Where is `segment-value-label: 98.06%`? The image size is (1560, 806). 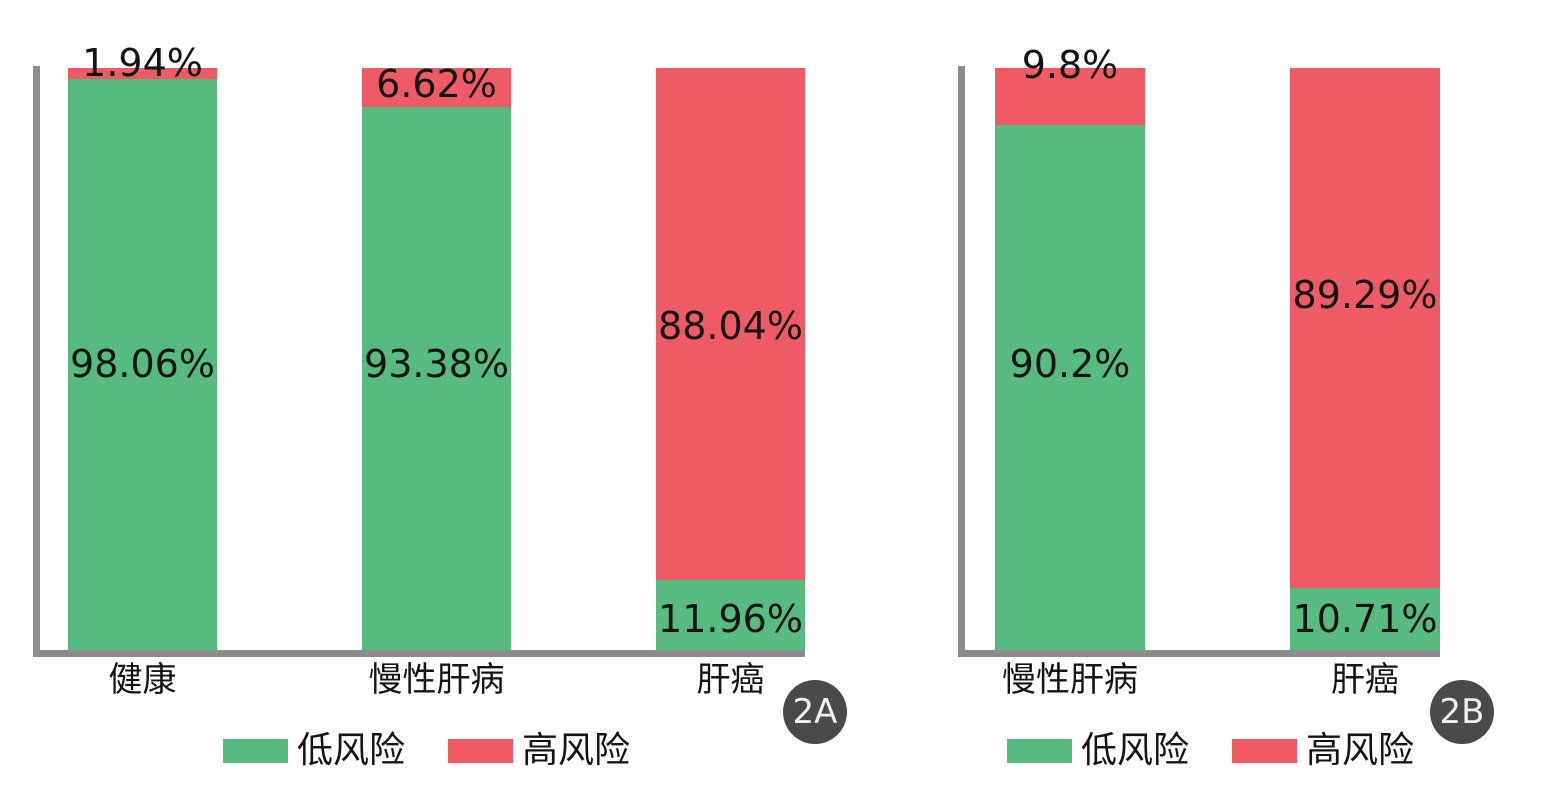 segment-value-label: 98.06% is located at coordinates (142, 363).